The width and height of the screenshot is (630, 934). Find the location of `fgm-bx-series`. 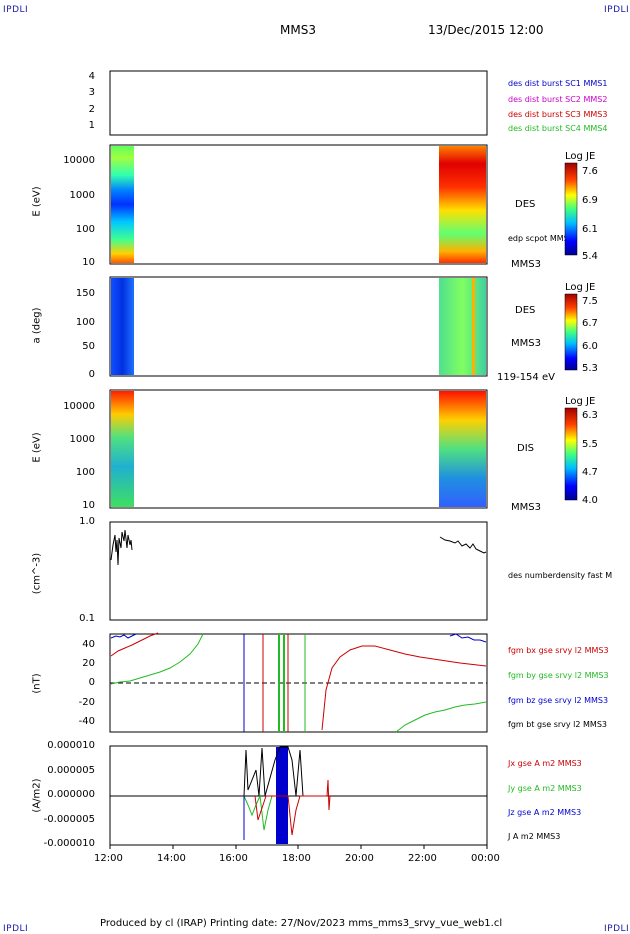

fgm-bx-series is located at coordinates (134, 644).